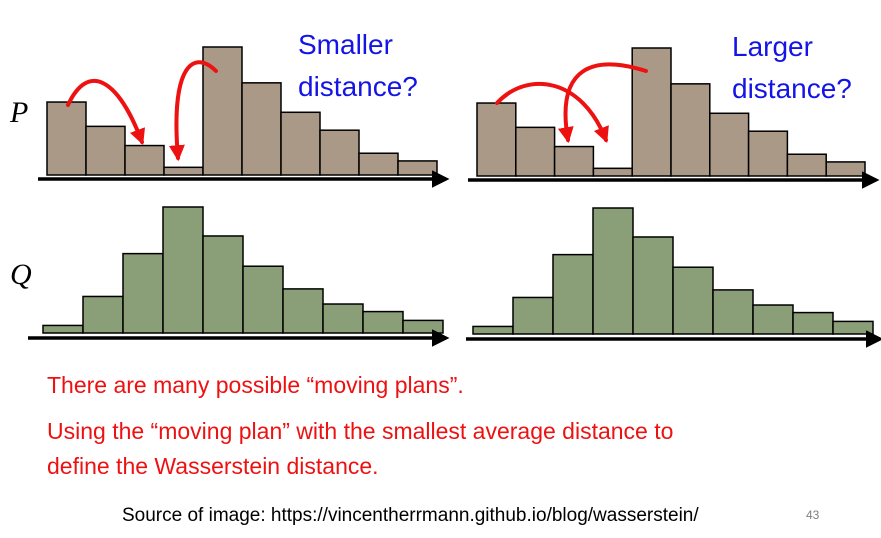 The height and width of the screenshot is (538, 881). I want to click on smaller-distance-callout: Smaller distance?, so click(358, 66).